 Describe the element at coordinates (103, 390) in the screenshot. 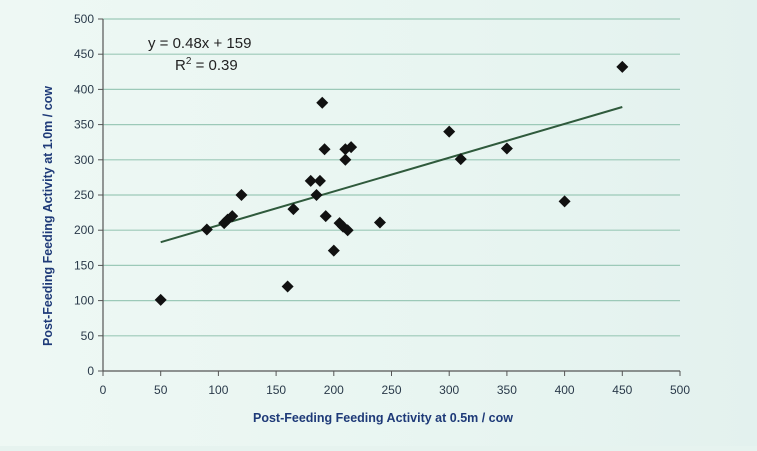

I see `x-tick-label: 0` at that location.